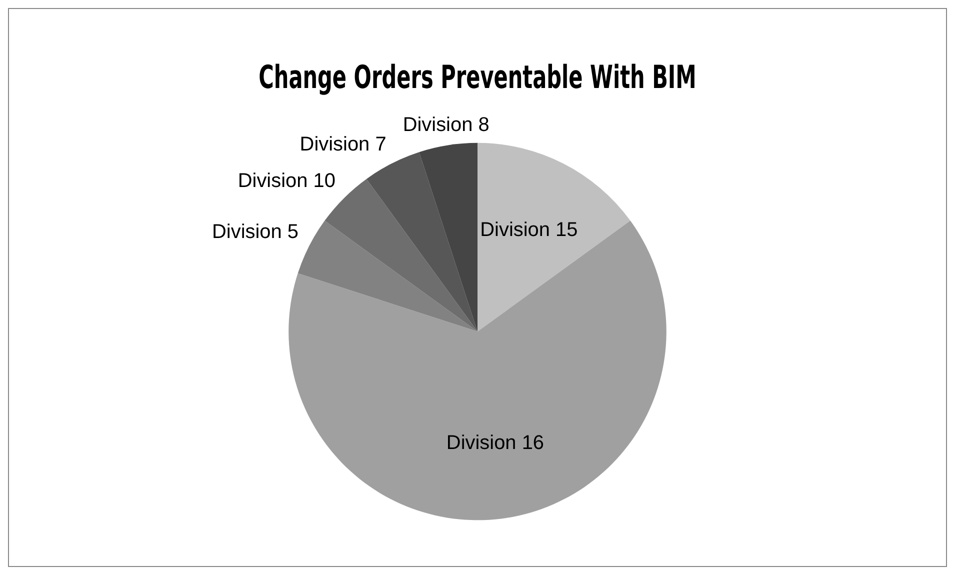 The image size is (957, 577). What do you see at coordinates (446, 125) in the screenshot?
I see `slice-label: Division 8` at bounding box center [446, 125].